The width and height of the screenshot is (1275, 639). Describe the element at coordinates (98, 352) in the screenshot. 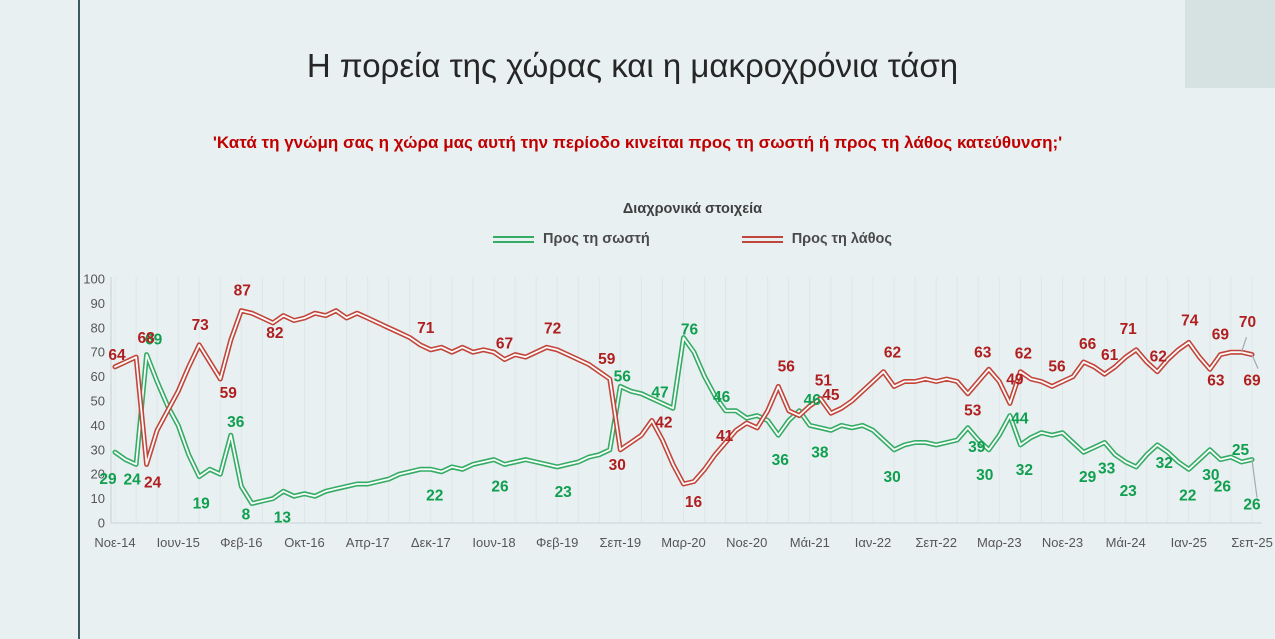

I see `y-tick-label: 70` at that location.